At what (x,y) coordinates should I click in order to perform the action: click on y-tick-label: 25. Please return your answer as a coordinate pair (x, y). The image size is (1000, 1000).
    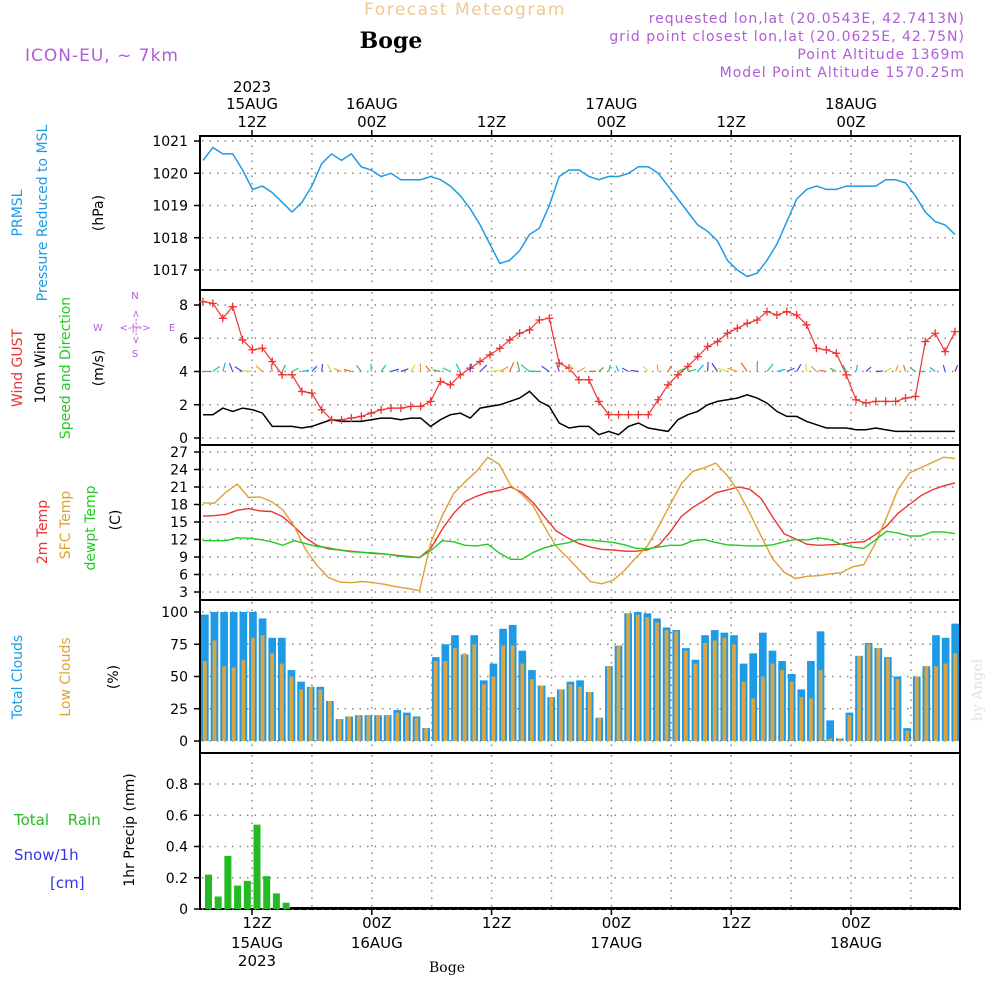
    Looking at the image, I should click on (179, 710).